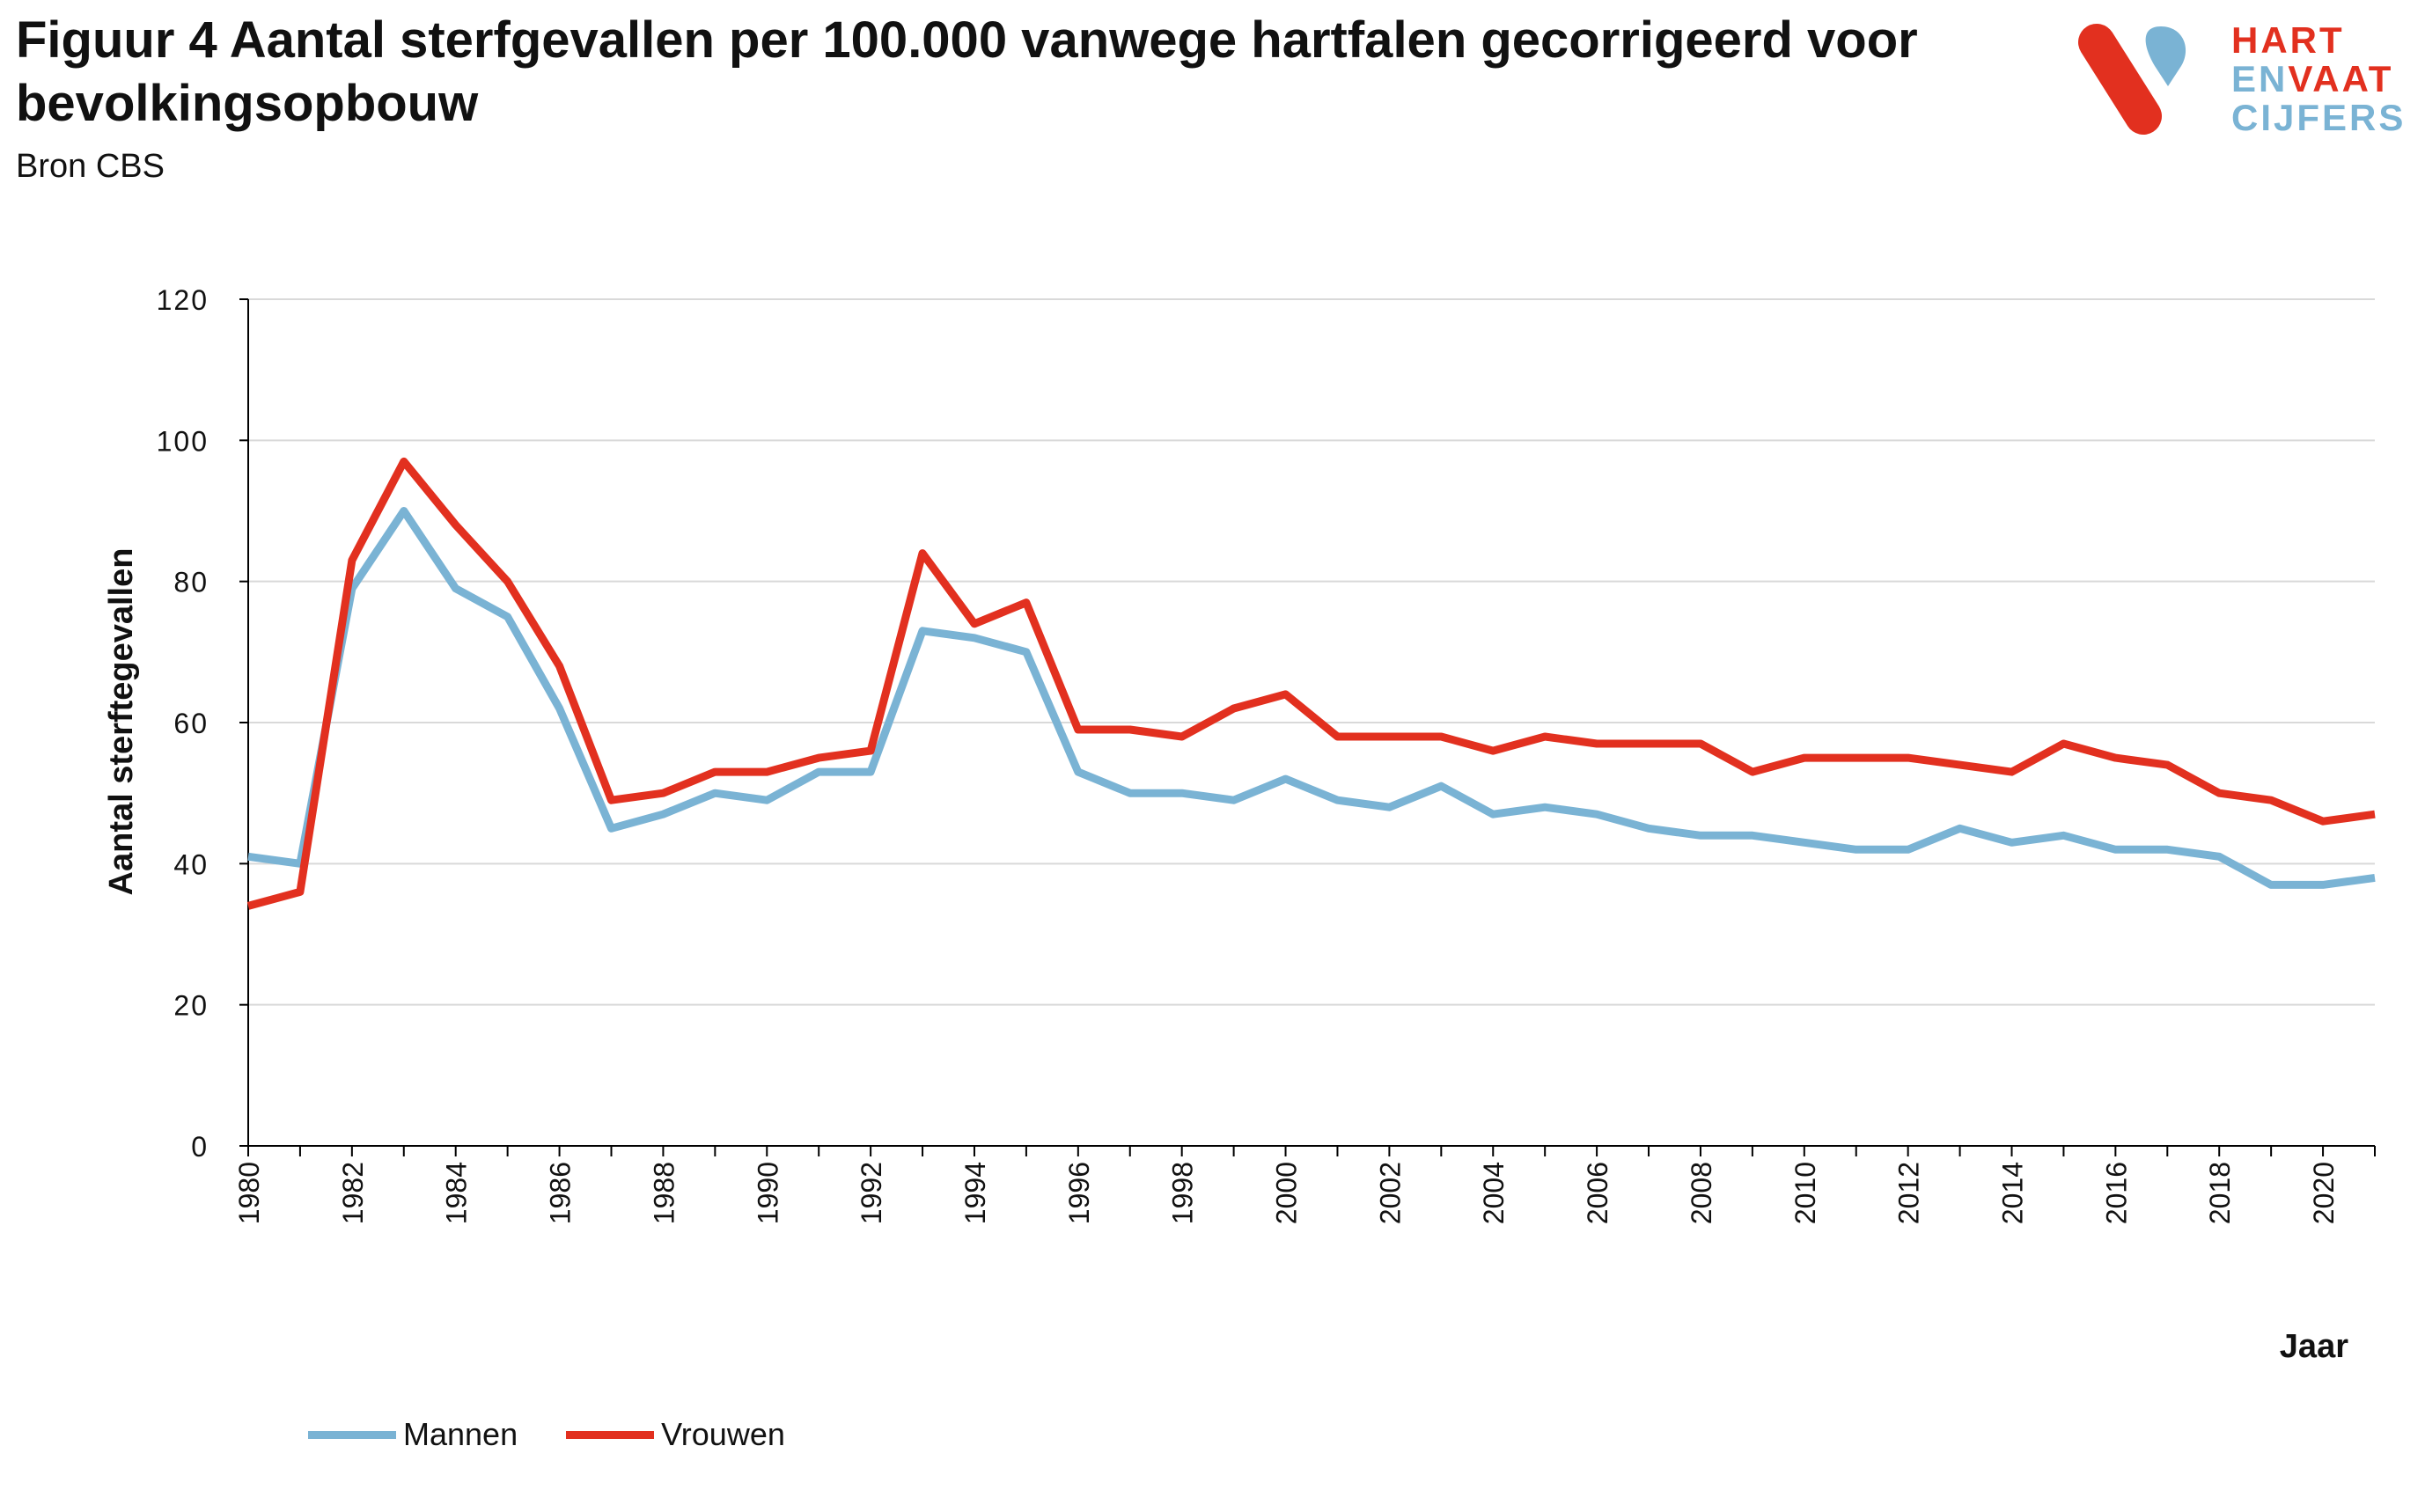 This screenshot has height=1512, width=2425. I want to click on x-tick-label-1982: 1982, so click(353, 1193).